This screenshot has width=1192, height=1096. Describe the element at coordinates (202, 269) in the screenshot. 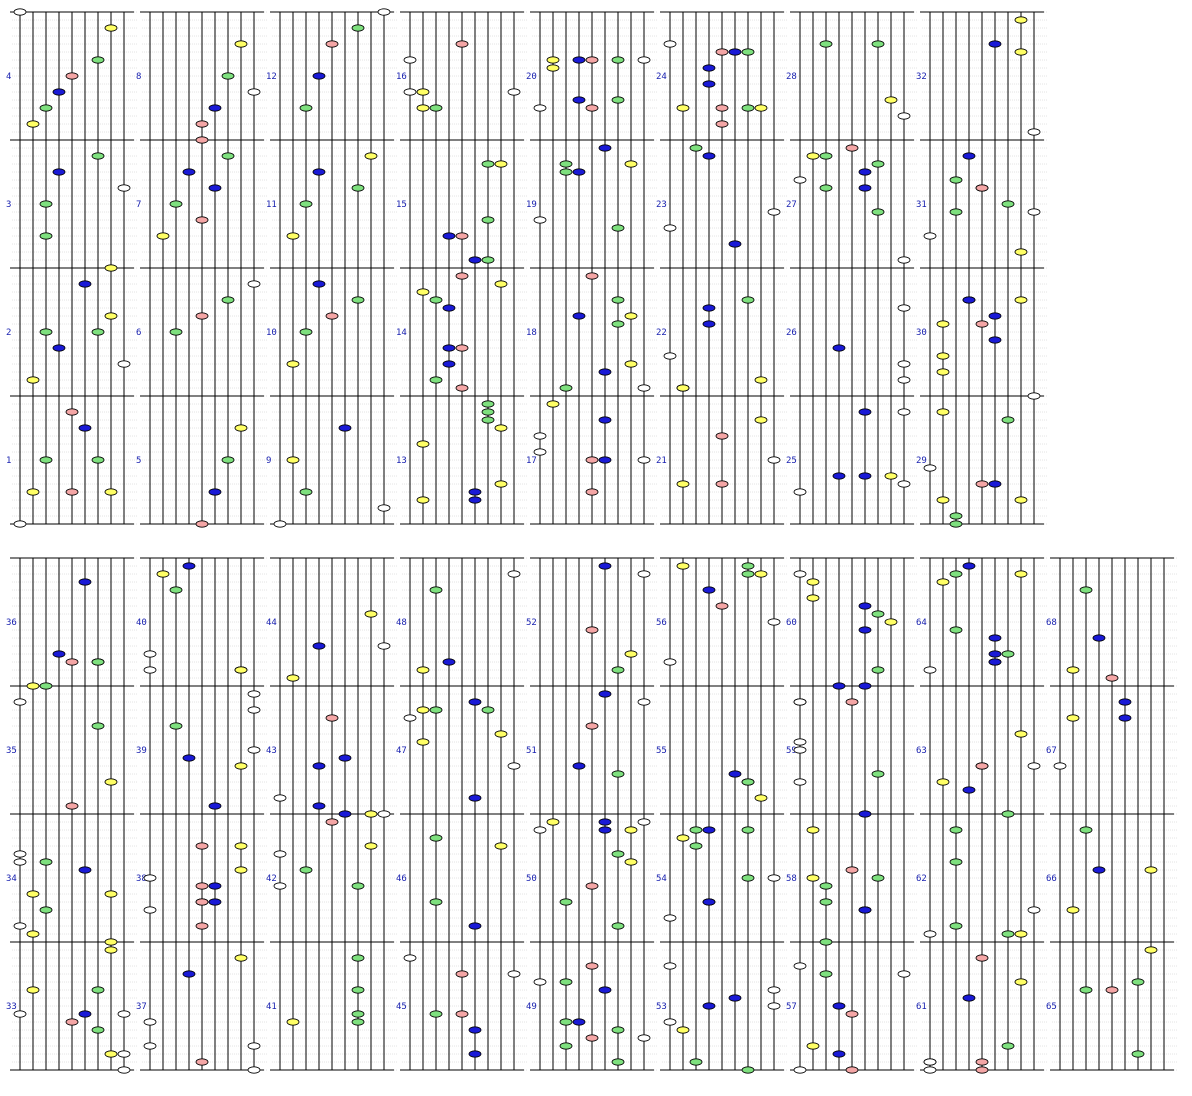

I see `chart-column: 5 6 7 8` at that location.